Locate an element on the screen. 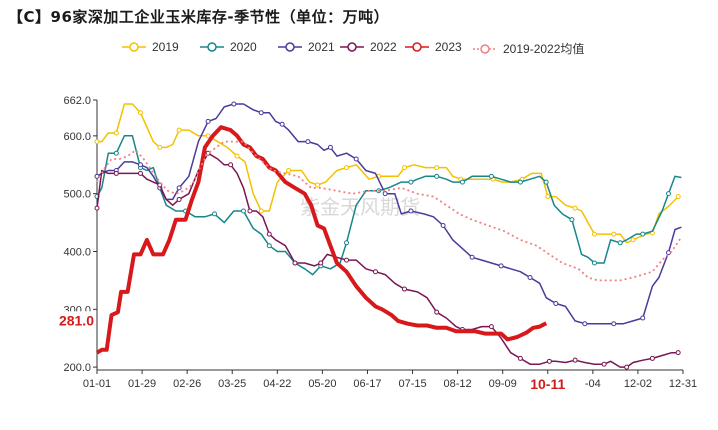 The image size is (718, 430). legend: 2019 2020 2021 2022 2023 2019-2022均值 is located at coordinates (359, 50).